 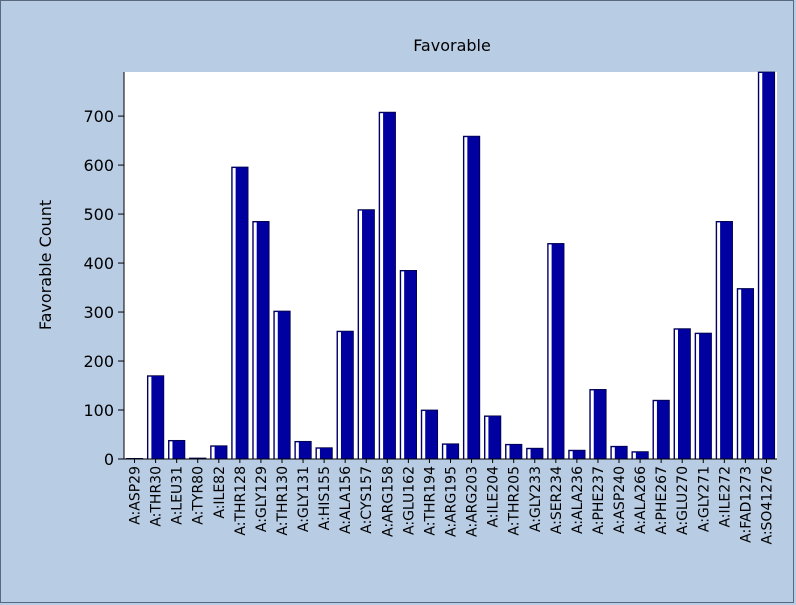 What do you see at coordinates (725, 497) in the screenshot?
I see `x-tick-label: A:ILE272` at bounding box center [725, 497].